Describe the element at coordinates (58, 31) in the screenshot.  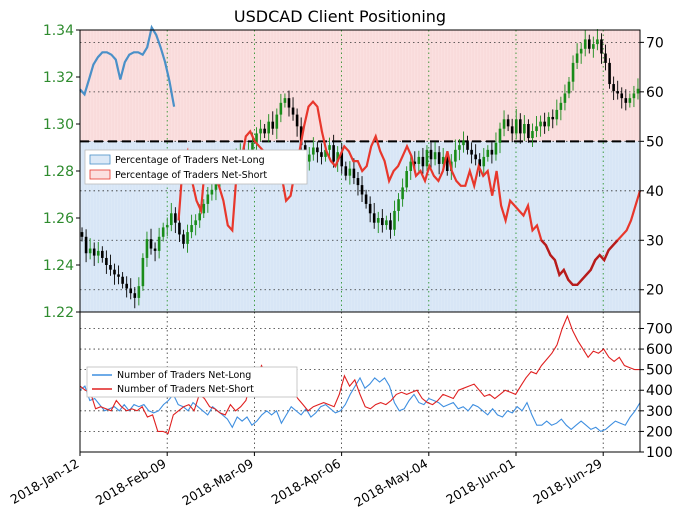
I see `price-tick-label: 1.34` at that location.